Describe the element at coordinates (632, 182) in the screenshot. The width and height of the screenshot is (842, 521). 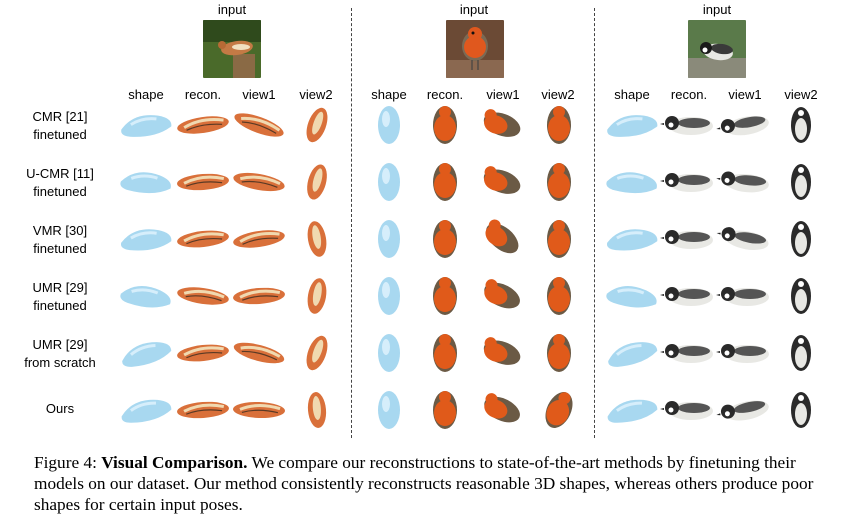
I see `shape-render-g3-r2` at that location.